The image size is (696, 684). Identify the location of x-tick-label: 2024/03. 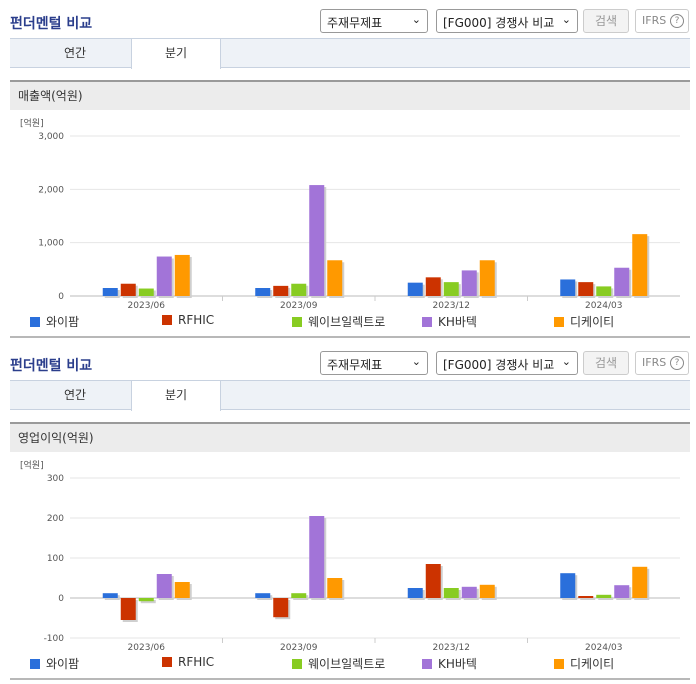
(603, 648).